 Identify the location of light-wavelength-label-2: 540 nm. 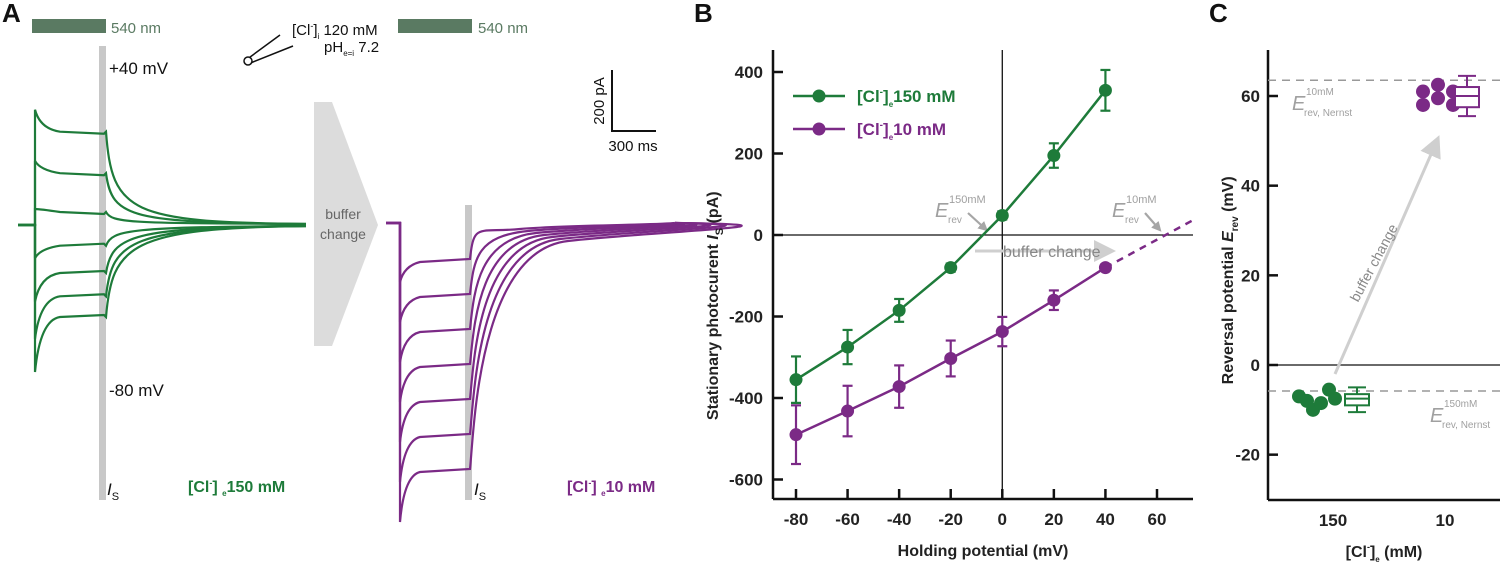
(503, 28).